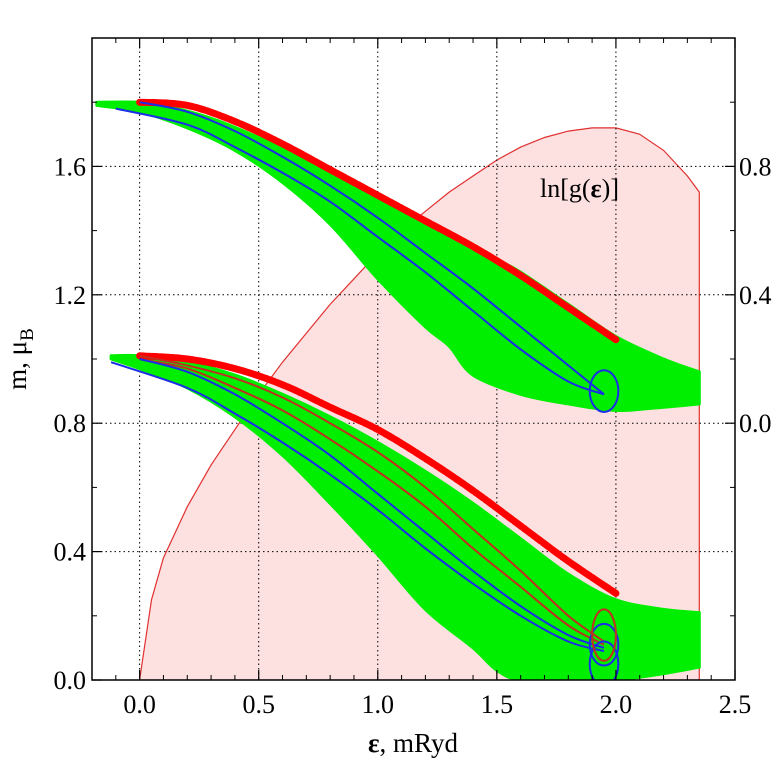 The image size is (784, 784). Describe the element at coordinates (604, 391) in the screenshot. I see `upper-loop` at that location.